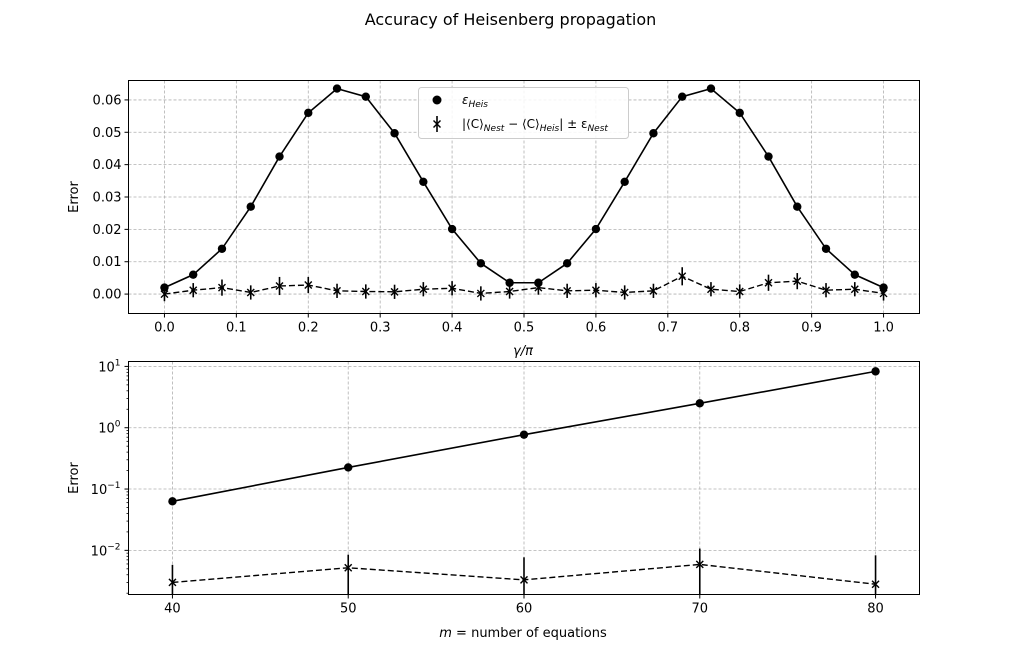 This screenshot has height=668, width=1021. Describe the element at coordinates (107, 262) in the screenshot. I see `top-y-tick-label: 0.01` at that location.